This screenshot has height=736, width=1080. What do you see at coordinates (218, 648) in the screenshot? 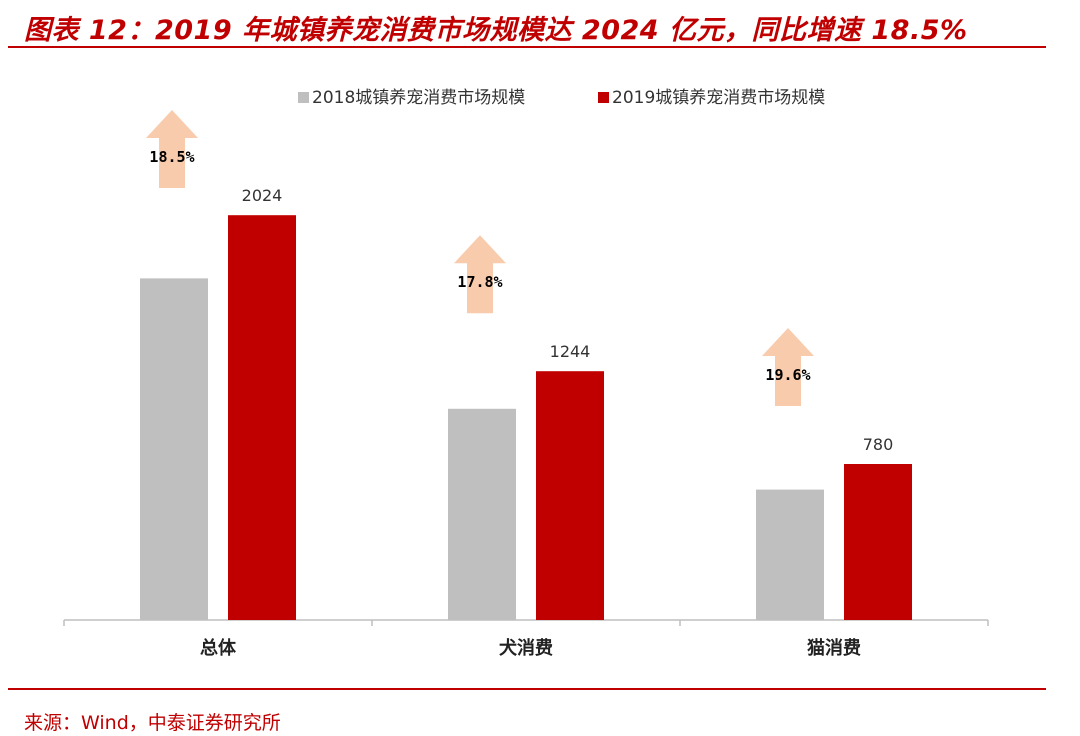
I see `category-label: 总体` at bounding box center [218, 648].